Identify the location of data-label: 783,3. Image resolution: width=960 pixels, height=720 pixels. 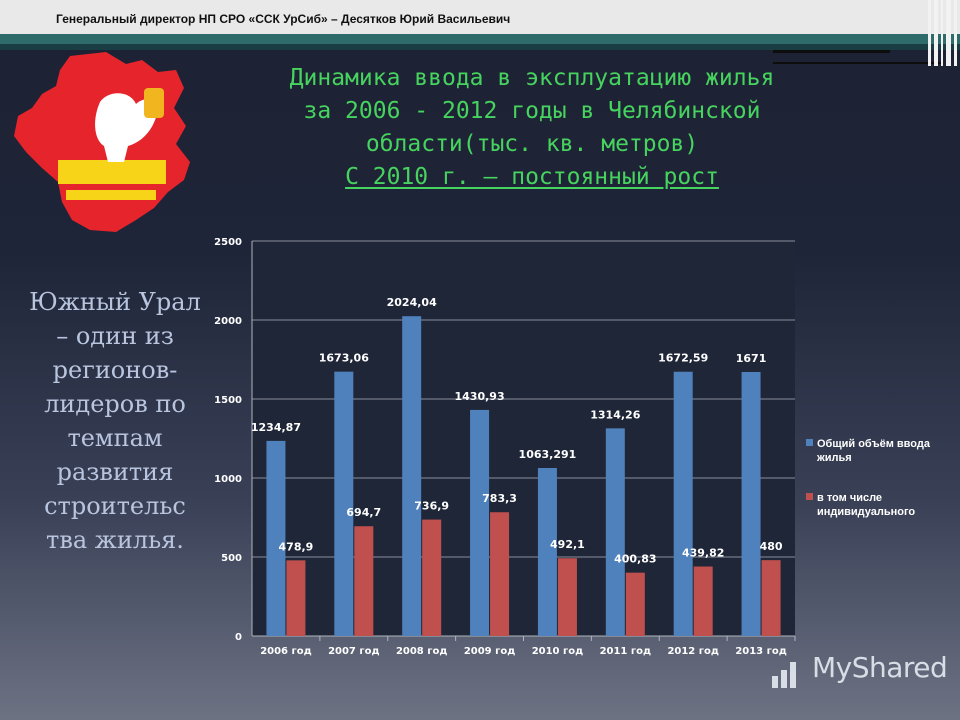
(499, 498).